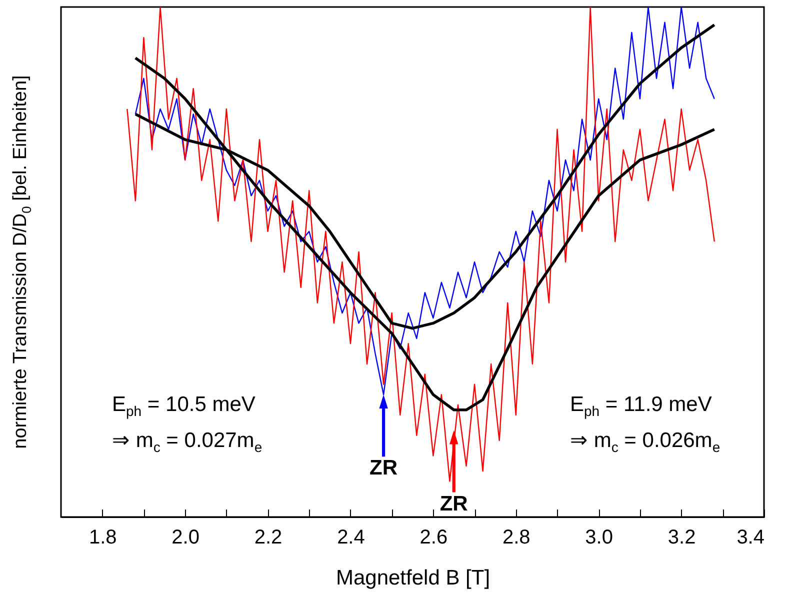 The height and width of the screenshot is (611, 797). What do you see at coordinates (268, 537) in the screenshot?
I see `x-tick-label: 2.2` at bounding box center [268, 537].